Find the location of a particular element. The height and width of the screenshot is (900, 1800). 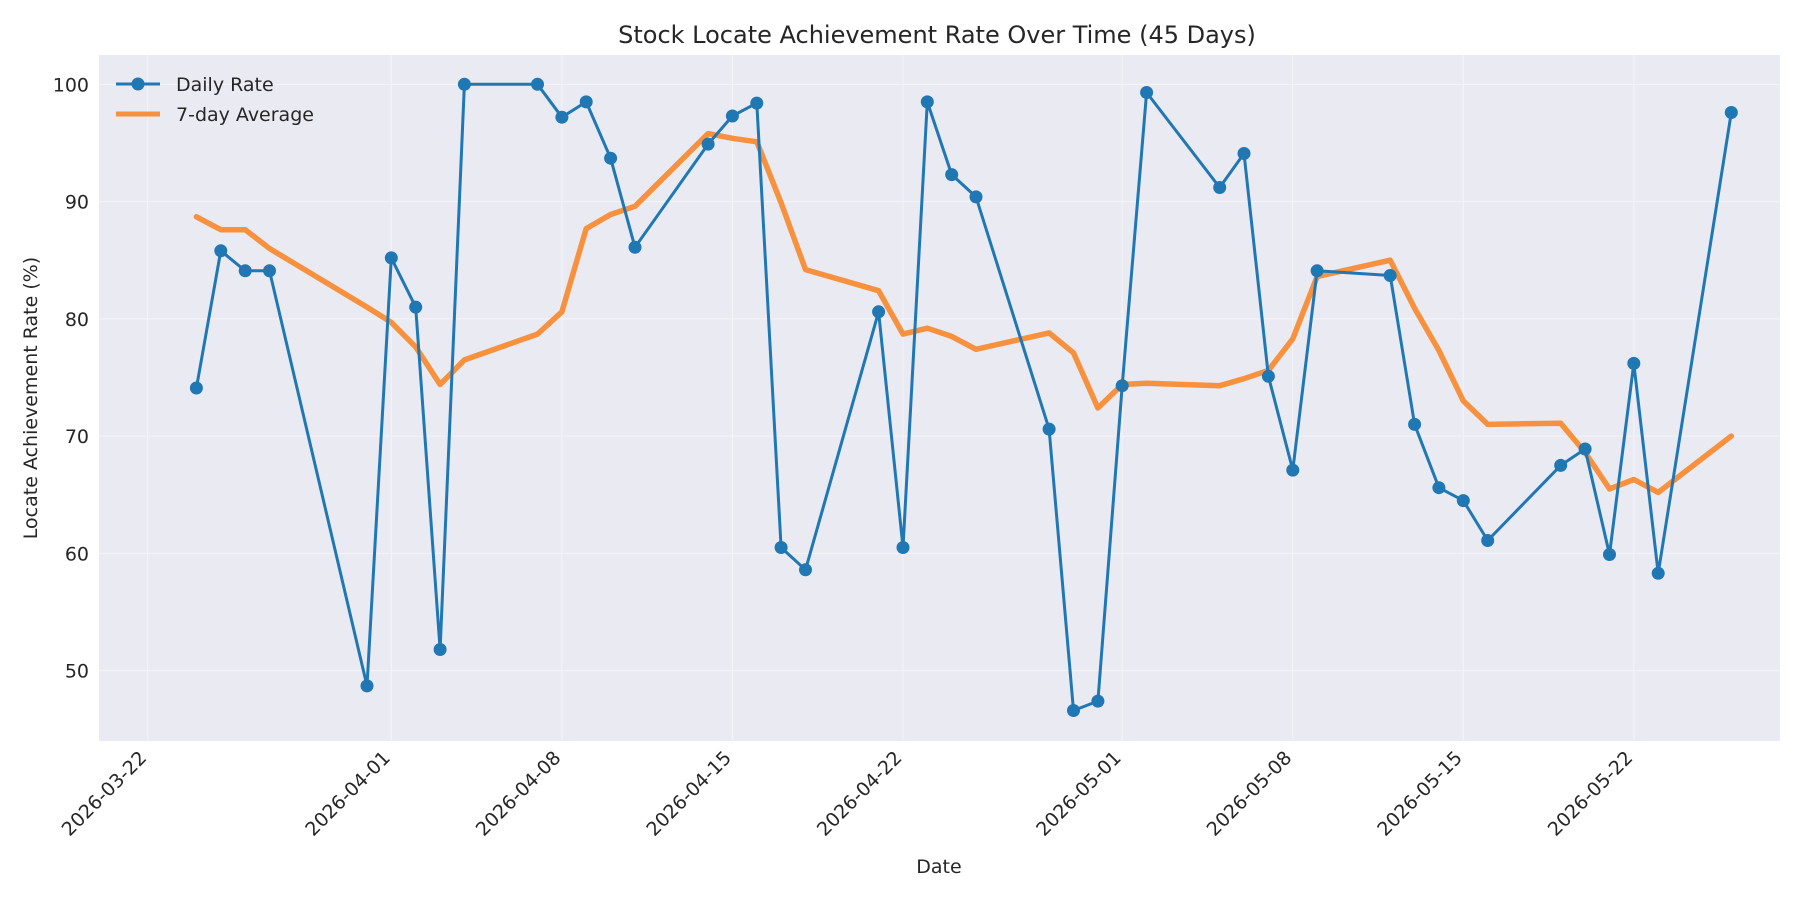

x-tick-label: 2026-05-22 is located at coordinates (1591, 794).